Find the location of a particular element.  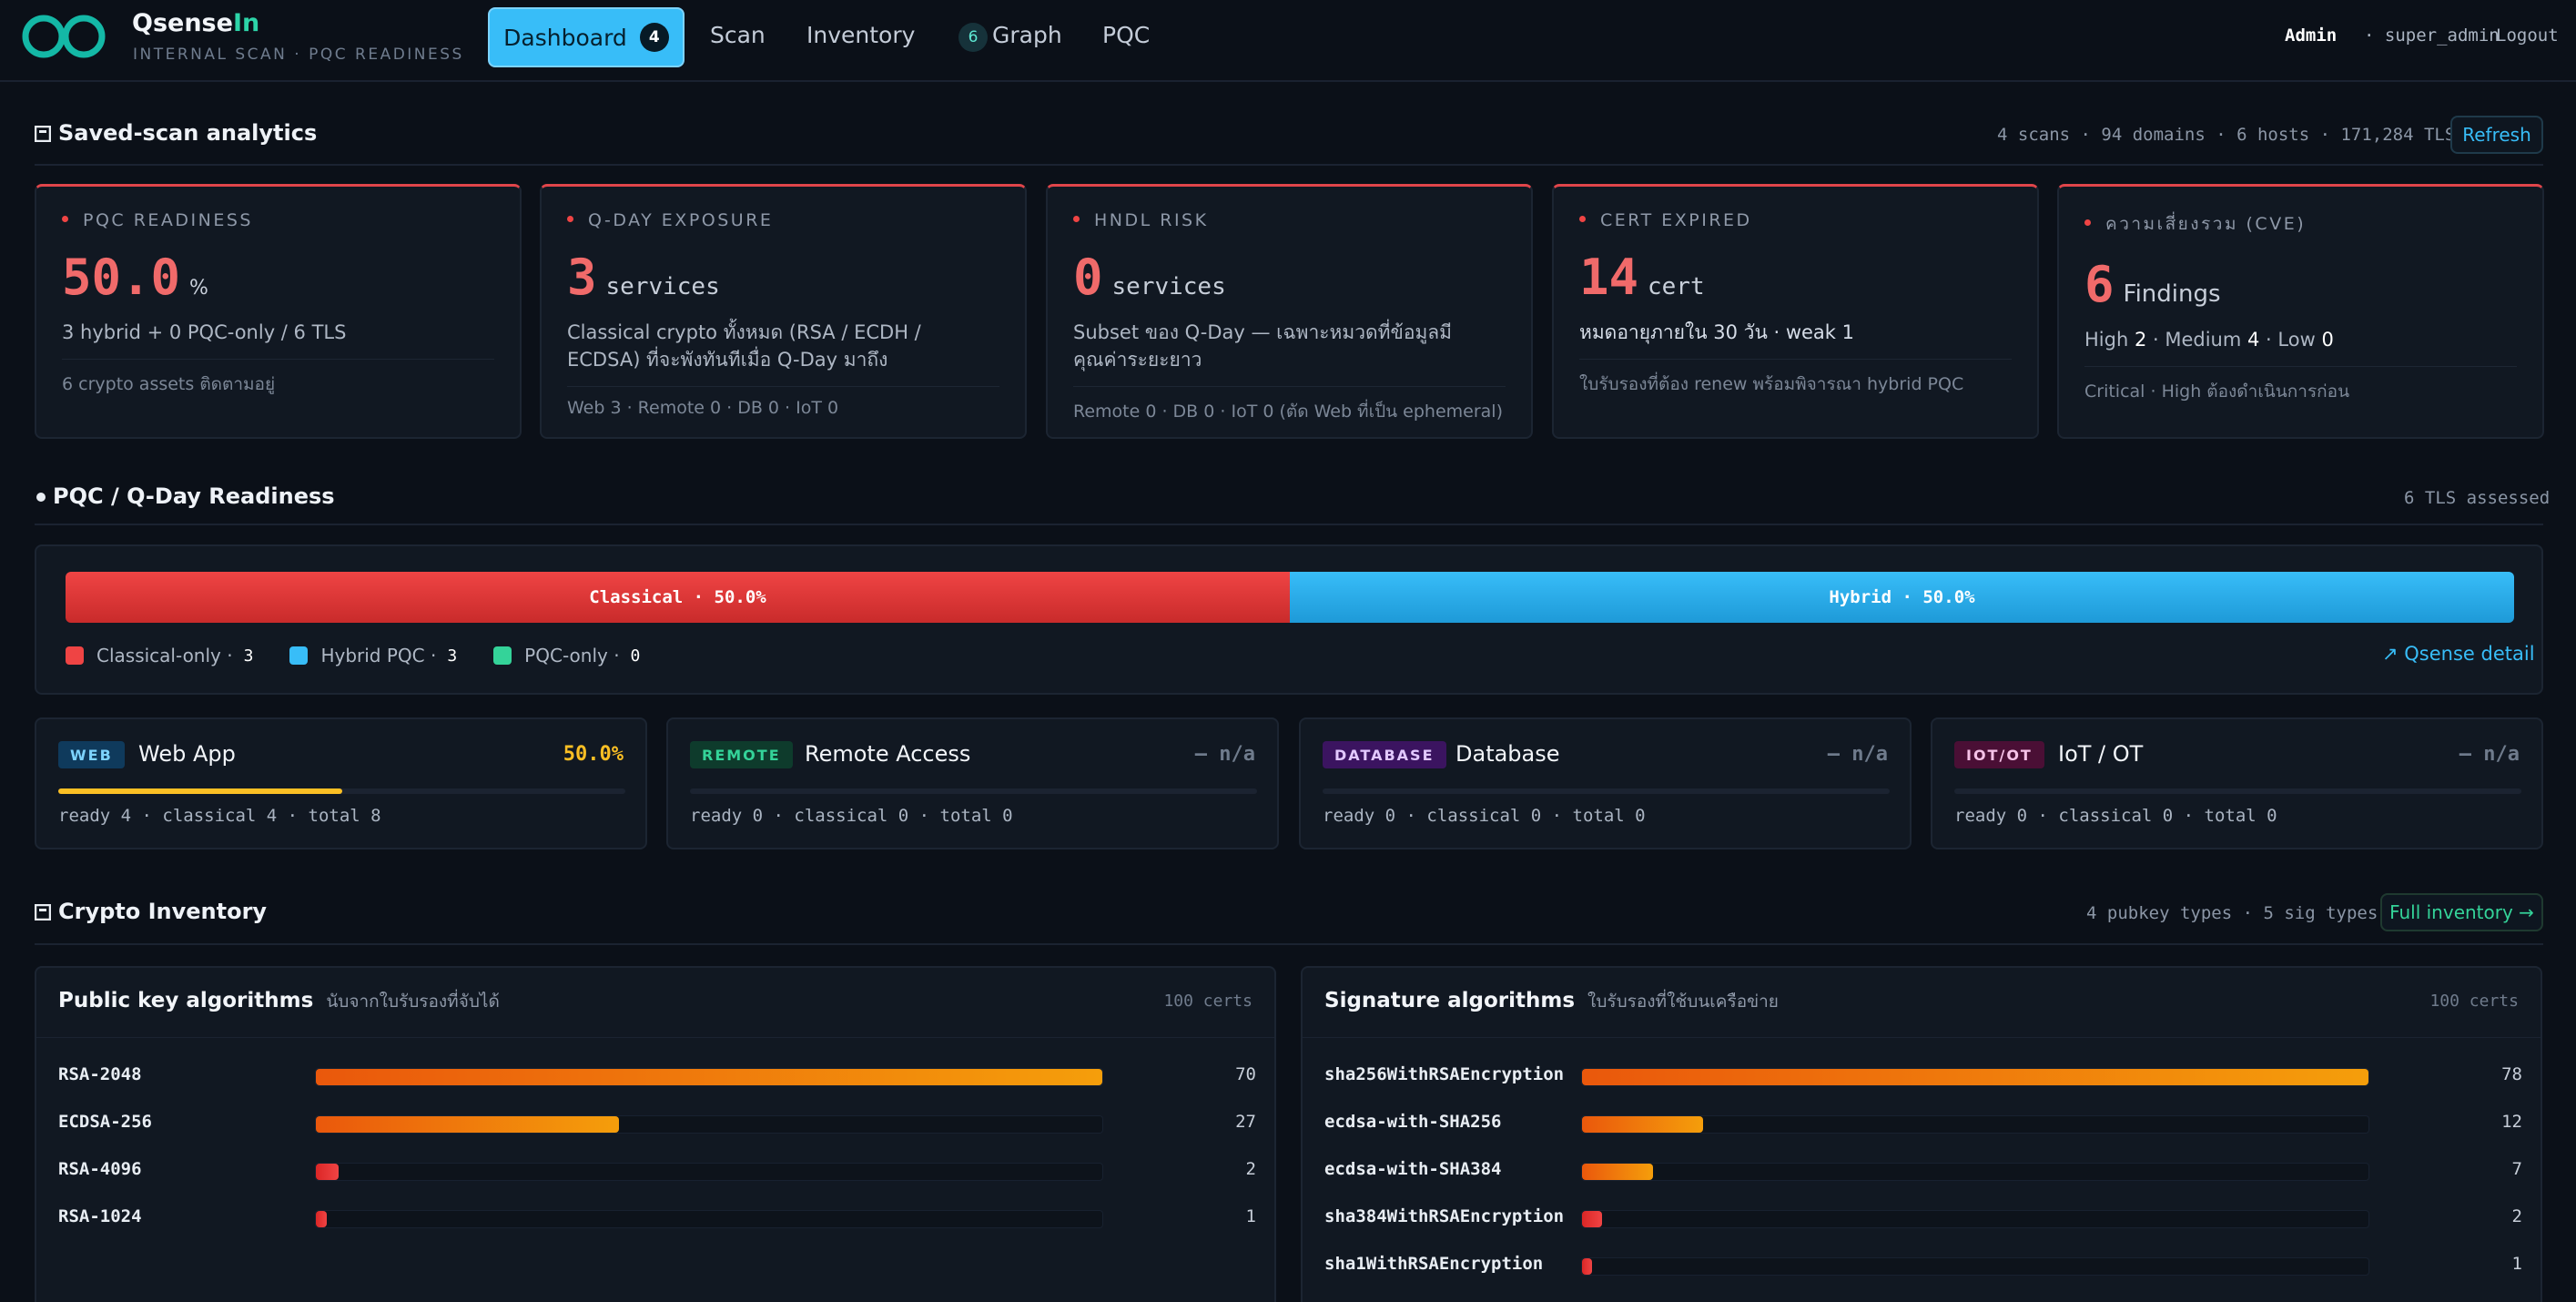

analytics-divider is located at coordinates (1289, 165).